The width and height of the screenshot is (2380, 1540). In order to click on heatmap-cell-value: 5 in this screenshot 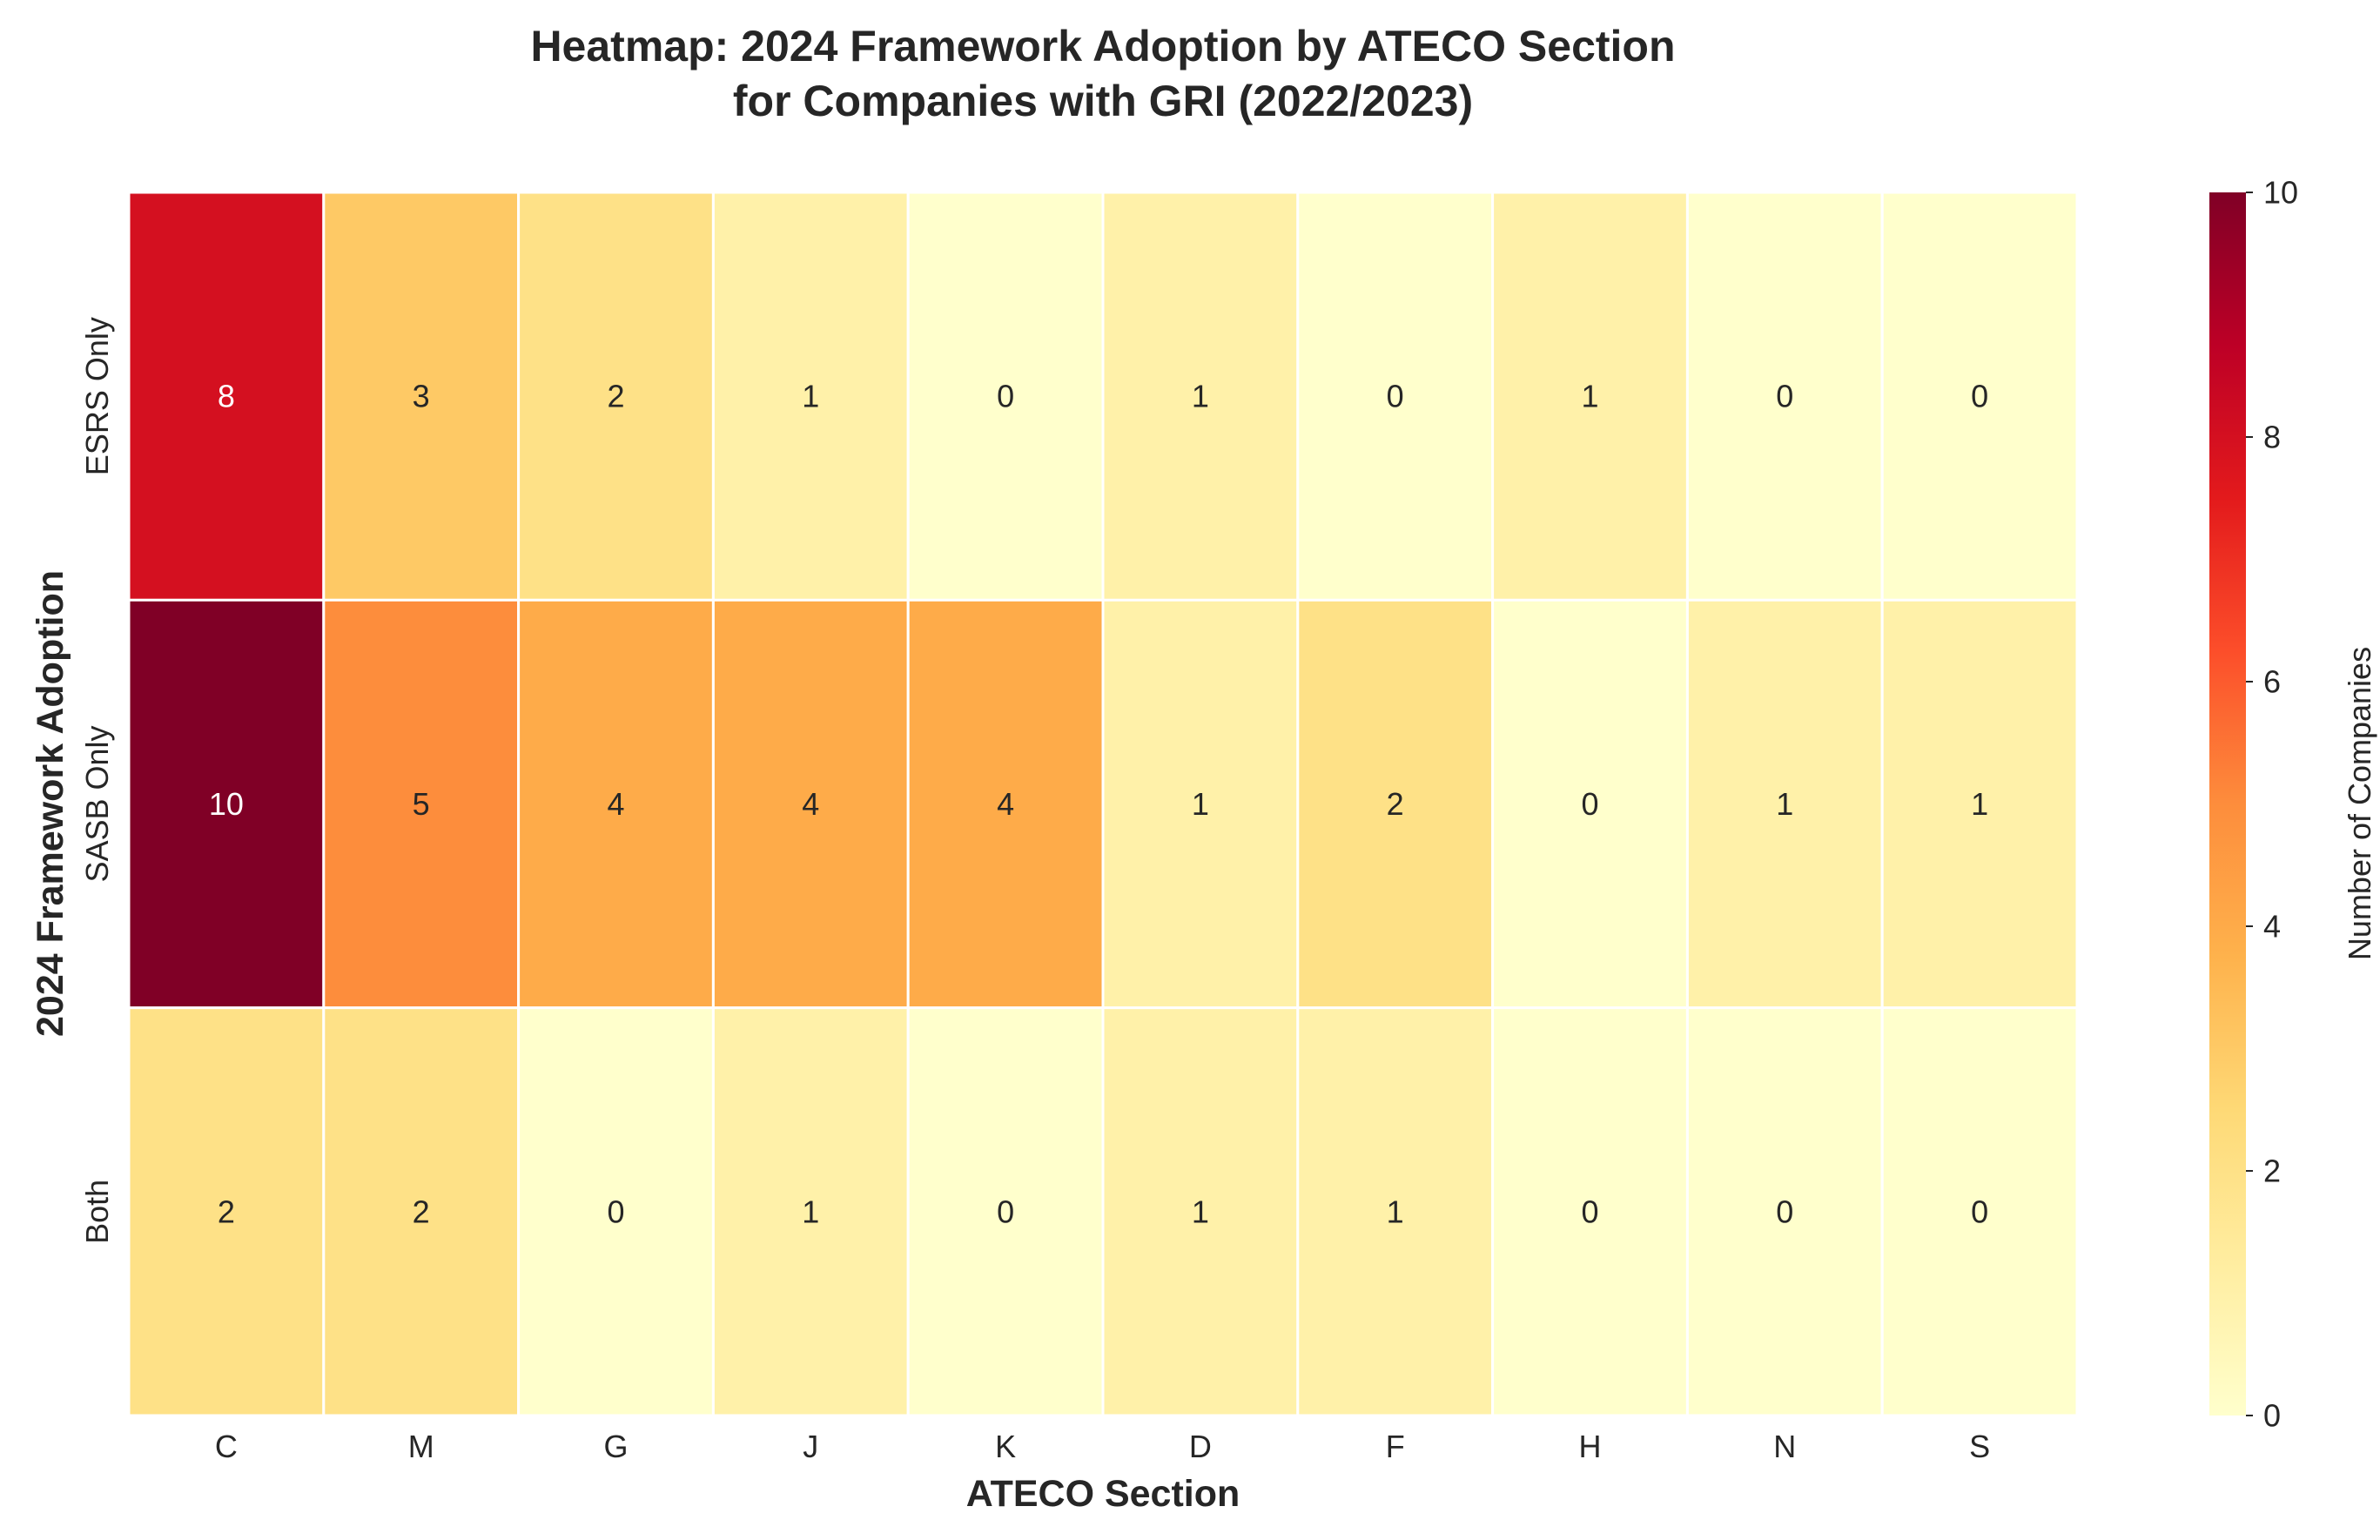, I will do `click(421, 804)`.